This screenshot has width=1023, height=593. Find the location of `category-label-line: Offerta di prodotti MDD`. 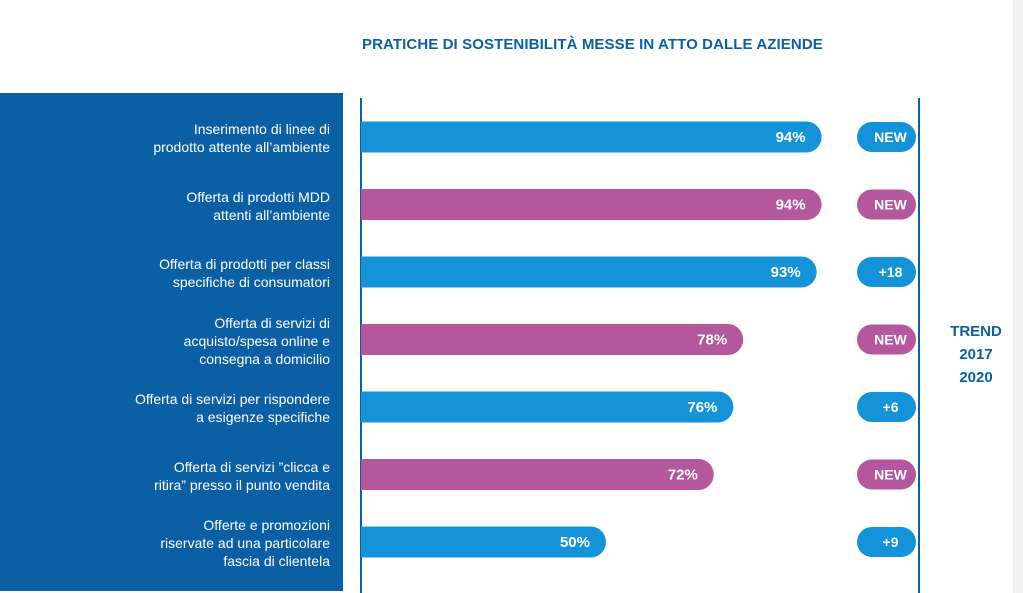

category-label-line: Offerta di prodotti MDD is located at coordinates (258, 196).